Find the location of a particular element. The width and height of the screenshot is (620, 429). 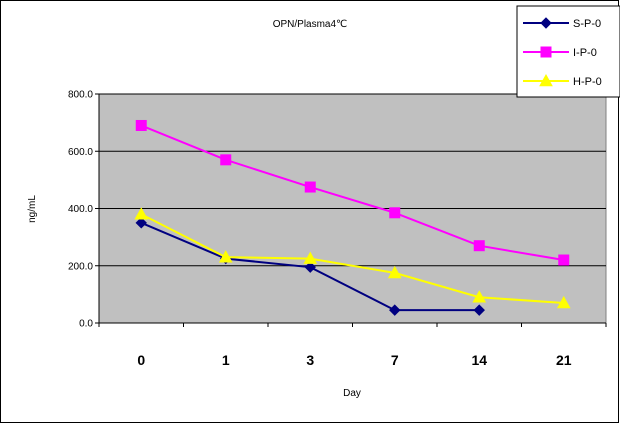

x-axis-label: Day is located at coordinates (352, 393).